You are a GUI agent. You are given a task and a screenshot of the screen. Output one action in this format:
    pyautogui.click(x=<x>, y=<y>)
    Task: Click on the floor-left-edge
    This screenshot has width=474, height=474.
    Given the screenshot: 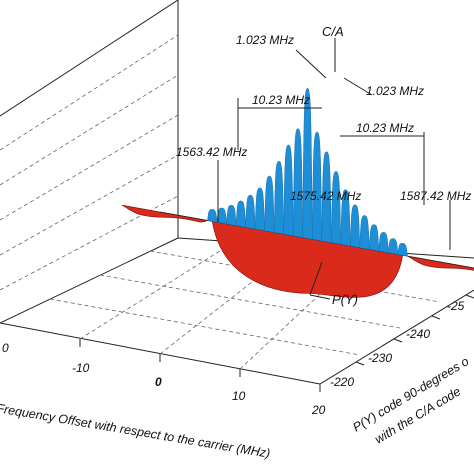 What is the action you would take?
    pyautogui.click(x=89, y=280)
    